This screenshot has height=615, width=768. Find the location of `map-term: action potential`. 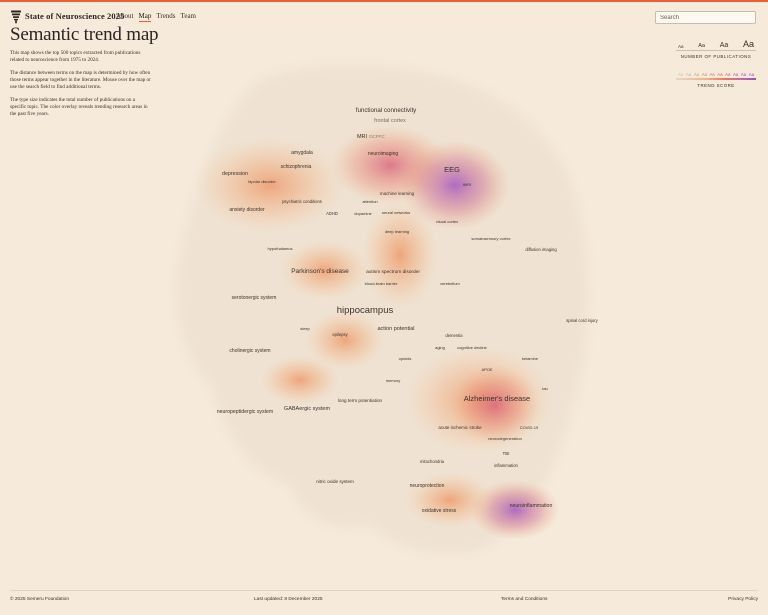

map-term: action potential is located at coordinates (396, 329).